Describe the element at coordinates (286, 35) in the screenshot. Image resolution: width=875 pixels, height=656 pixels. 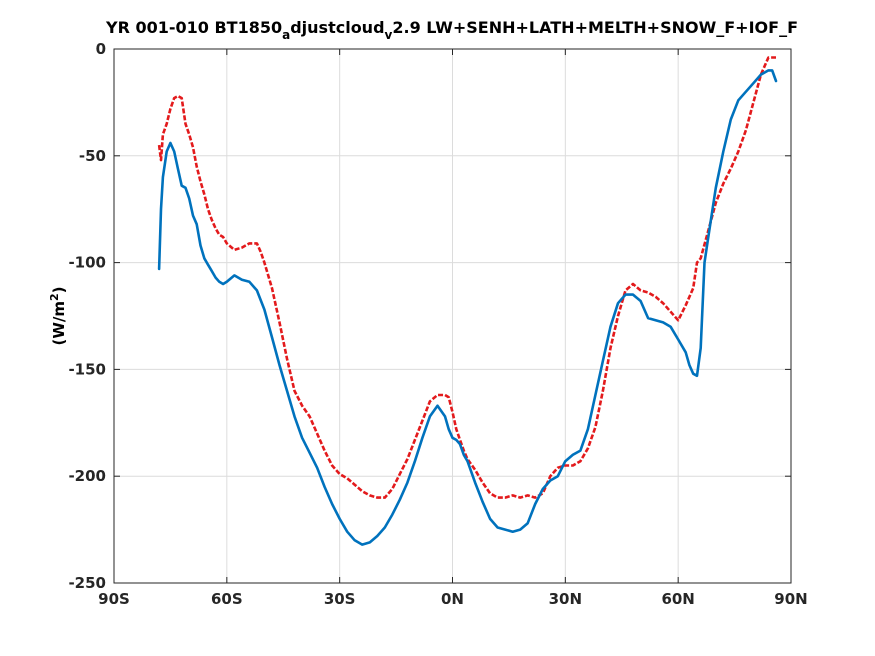
I see `title-subscript-a: a` at that location.